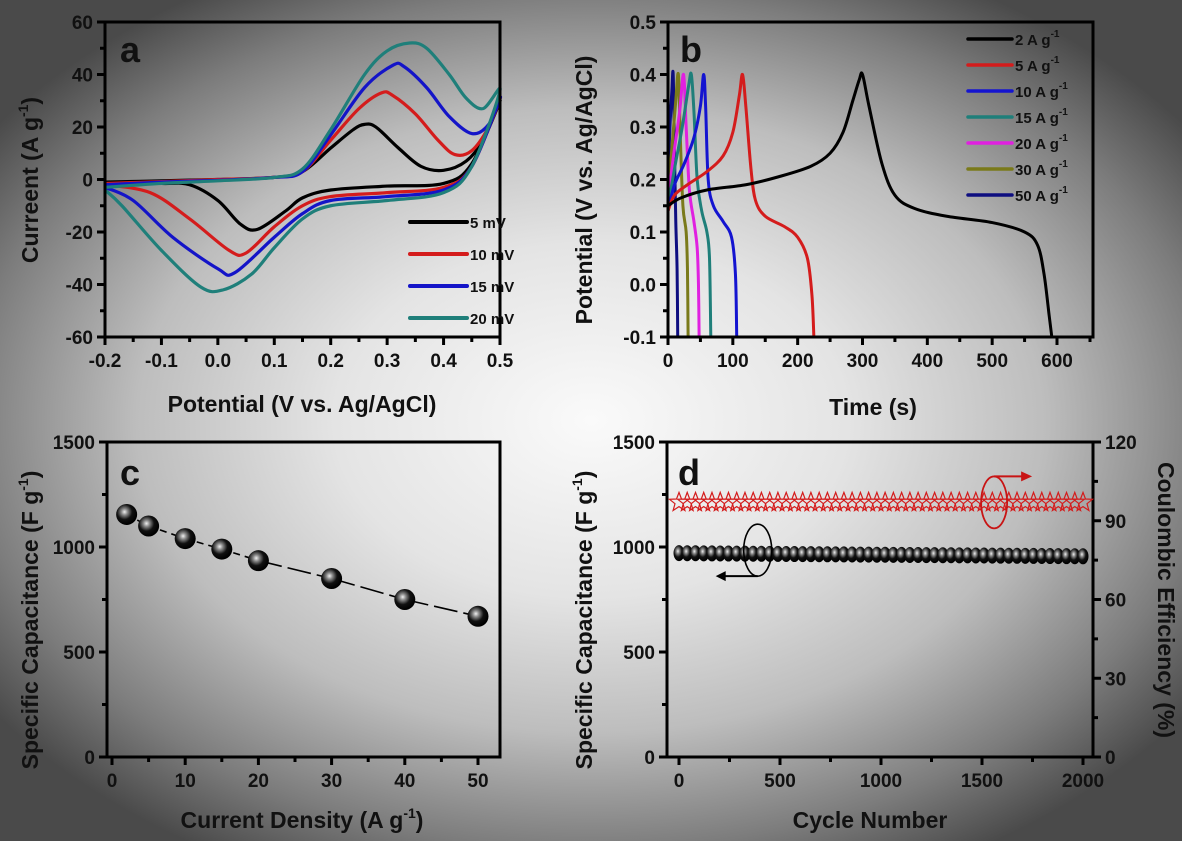  Describe the element at coordinates (161, 361) in the screenshot. I see `x-tick-label: -0.1` at that location.